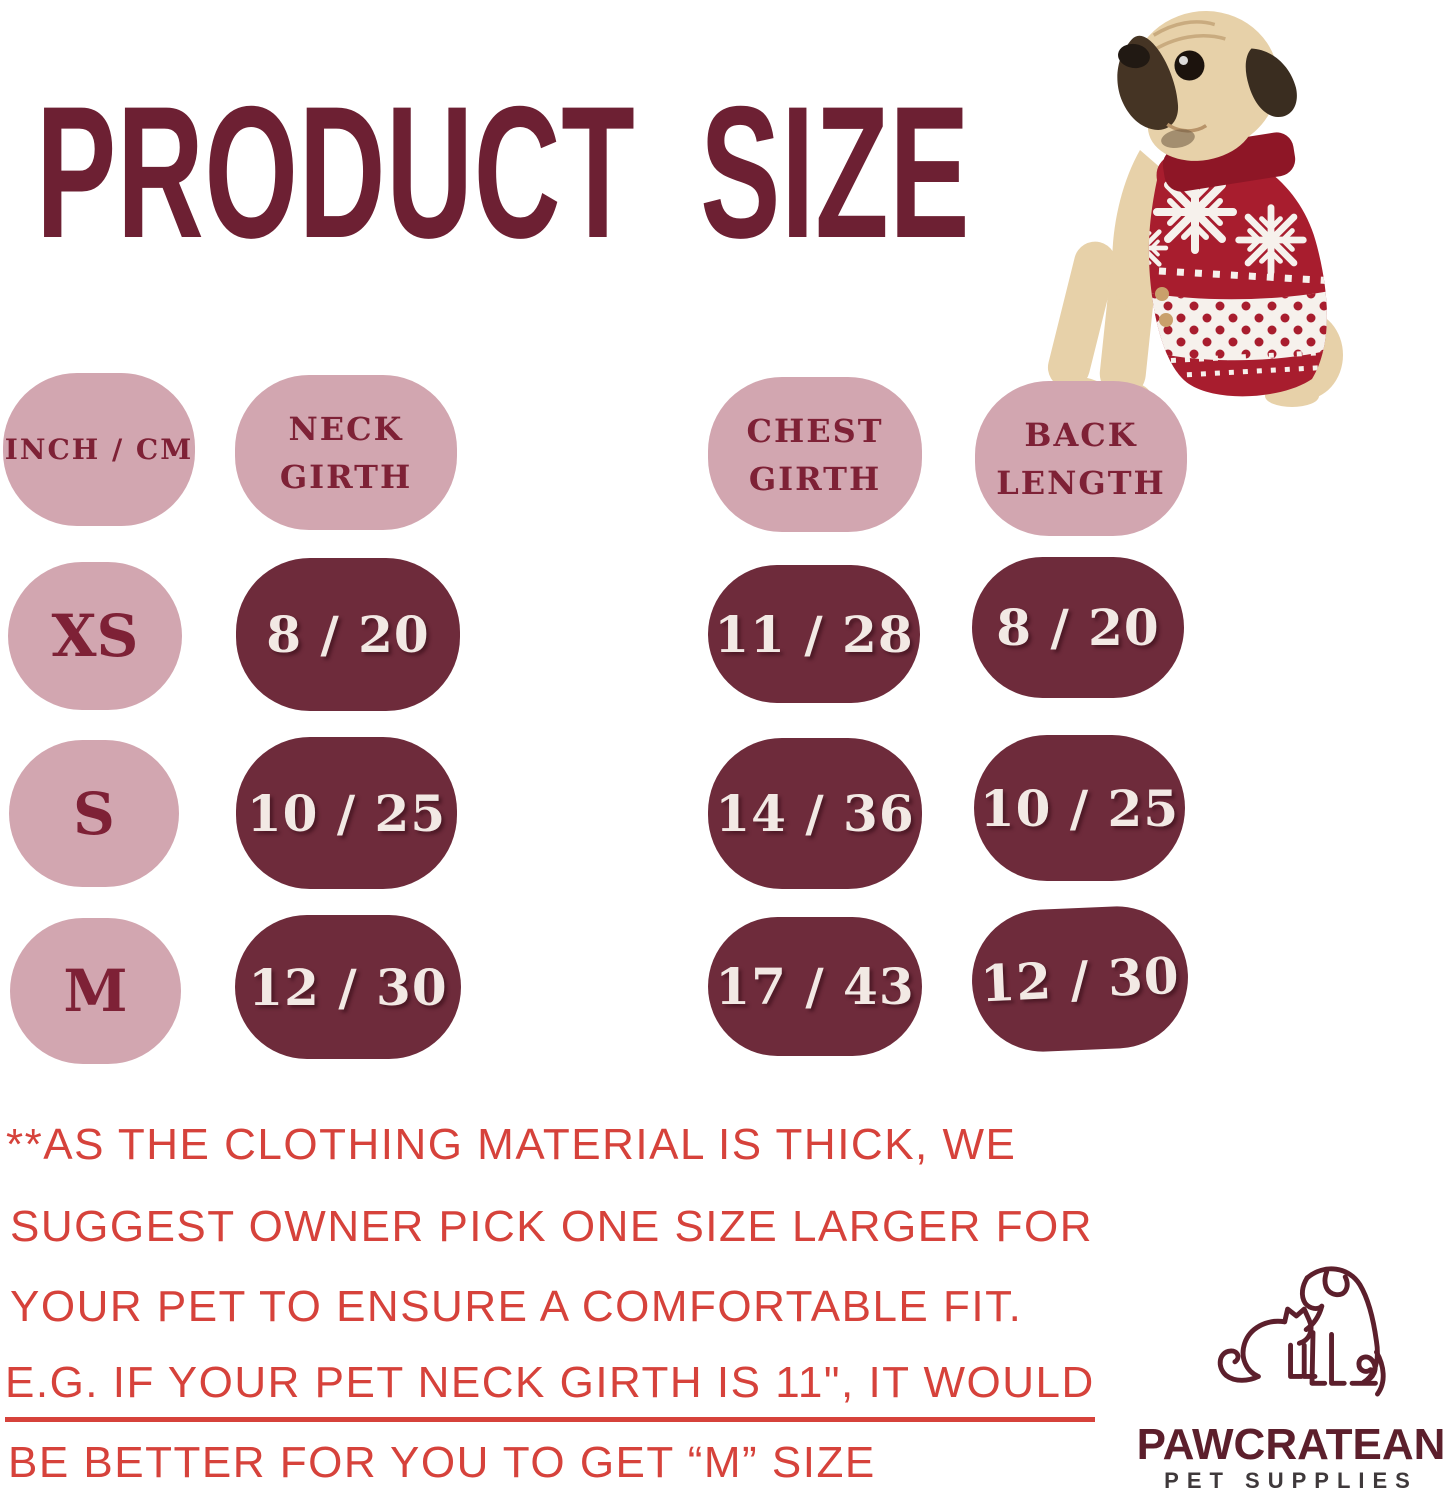  What do you see at coordinates (346, 452) in the screenshot?
I see `neck-girth-header-pill: NECK GIRTH` at bounding box center [346, 452].